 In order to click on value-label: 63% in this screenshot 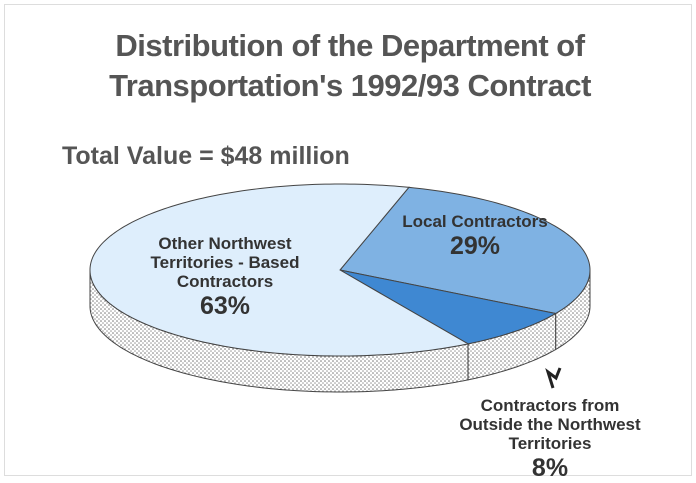, I will do `click(225, 306)`.